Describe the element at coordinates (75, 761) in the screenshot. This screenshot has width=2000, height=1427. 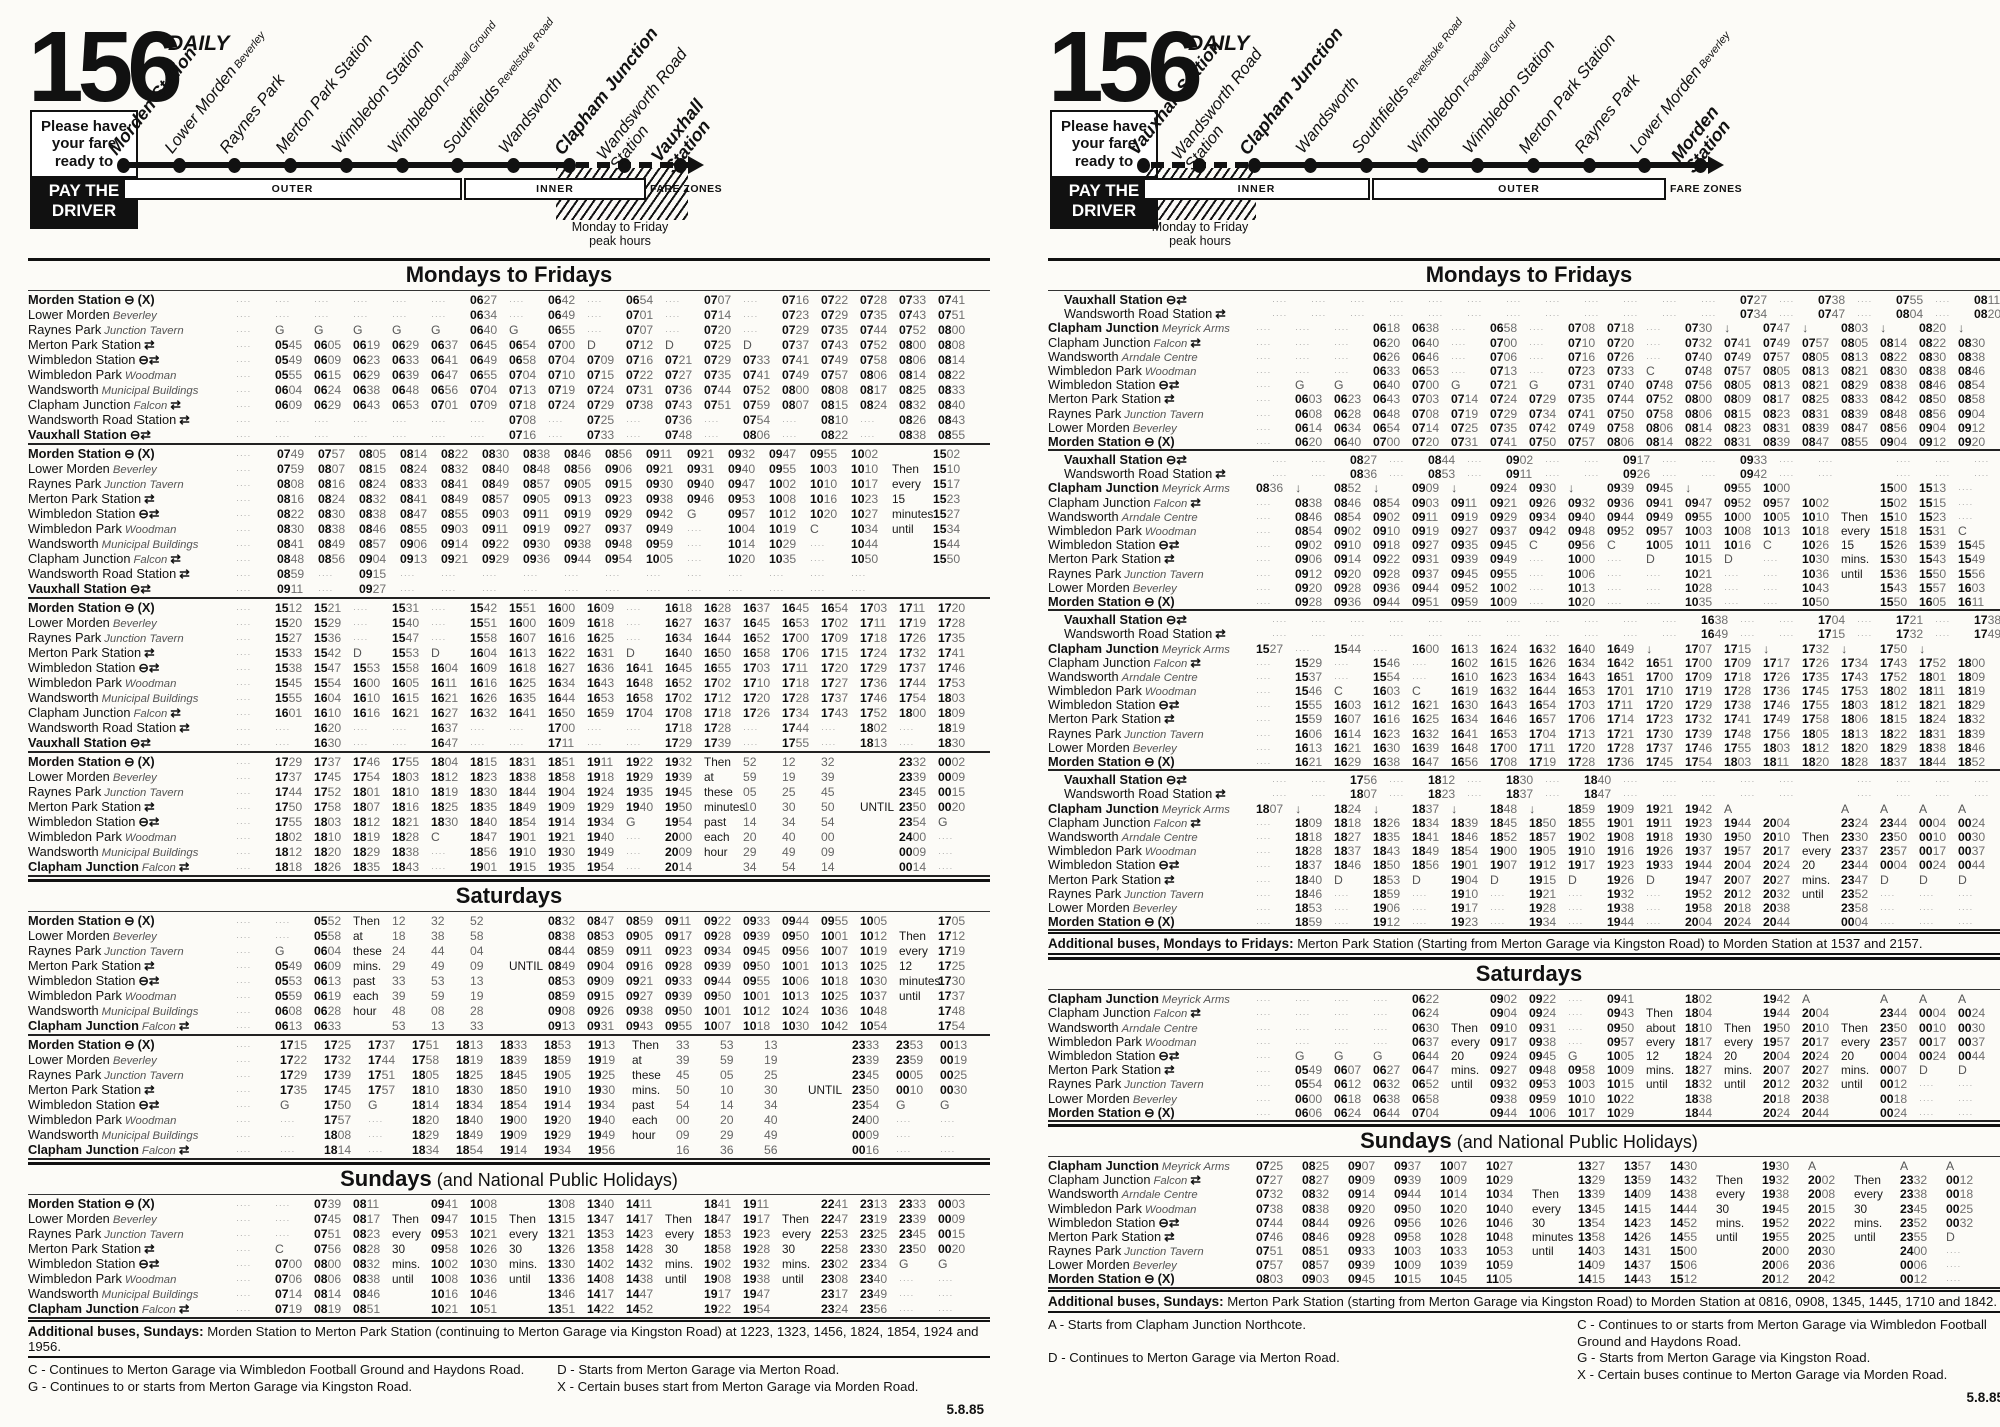
I see `station-name: Morden Station` at that location.